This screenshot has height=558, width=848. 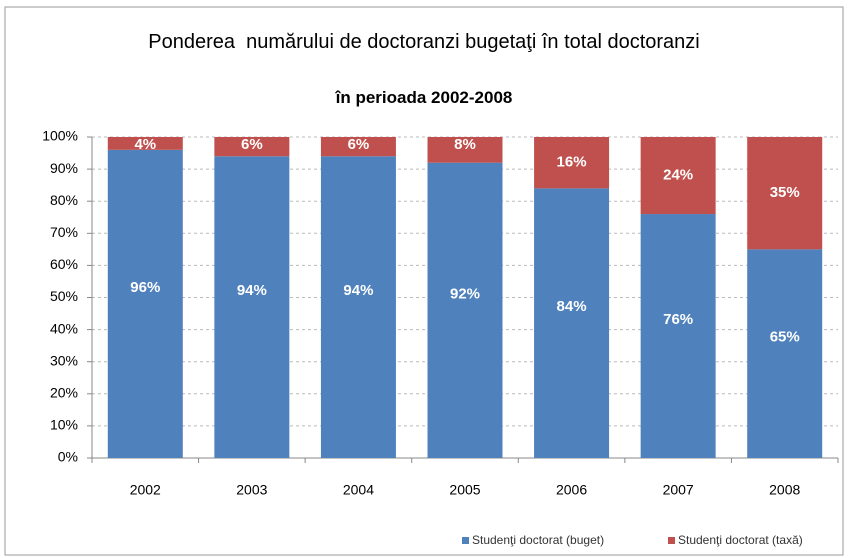 What do you see at coordinates (465, 144) in the screenshot?
I see `data-label: 8%` at bounding box center [465, 144].